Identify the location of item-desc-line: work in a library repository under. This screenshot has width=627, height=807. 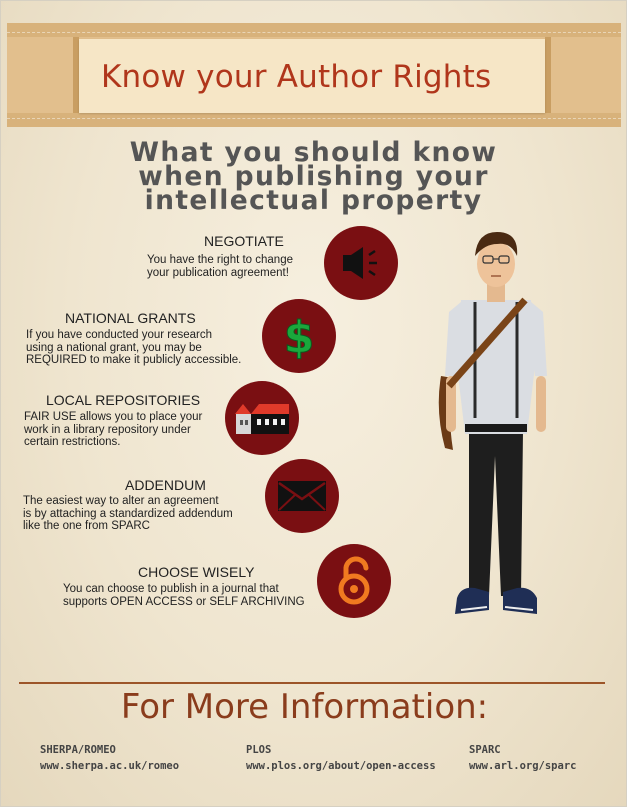
(107, 429).